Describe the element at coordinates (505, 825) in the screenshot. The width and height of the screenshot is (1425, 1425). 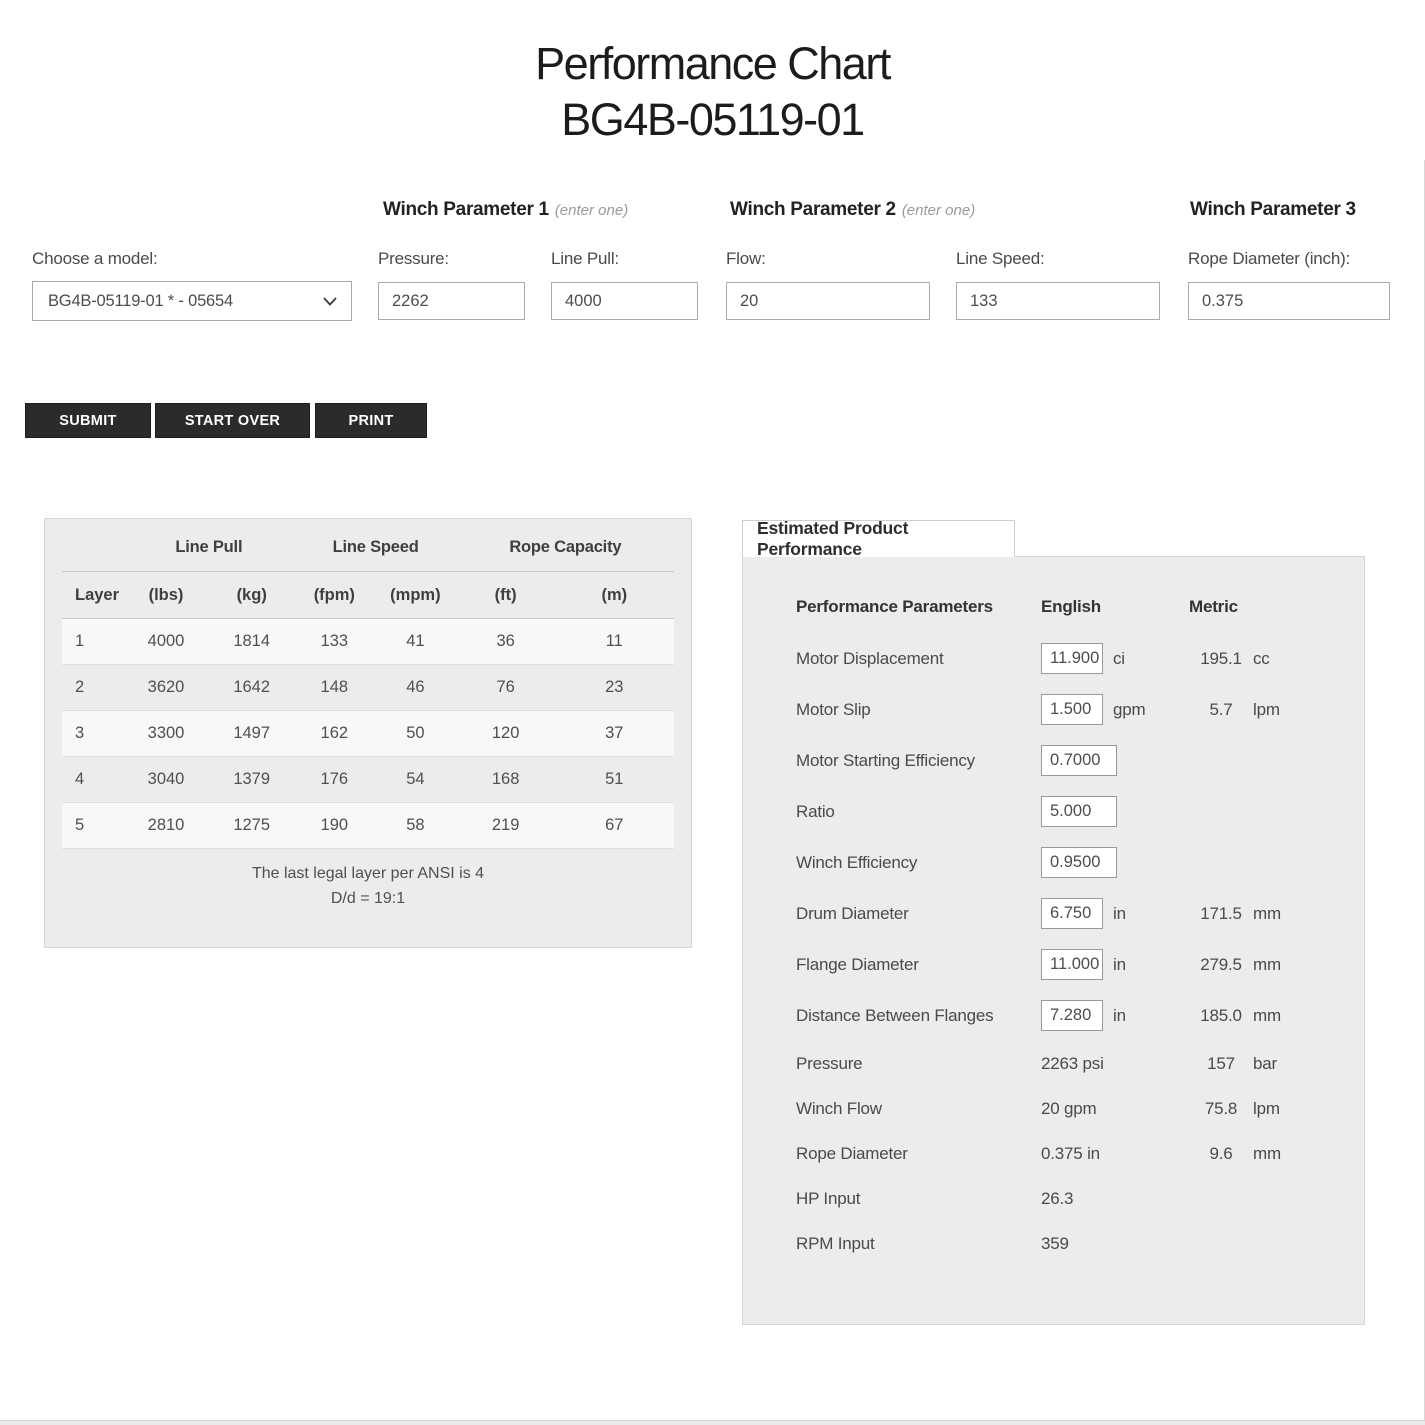
I see `table-cell: 219` at that location.